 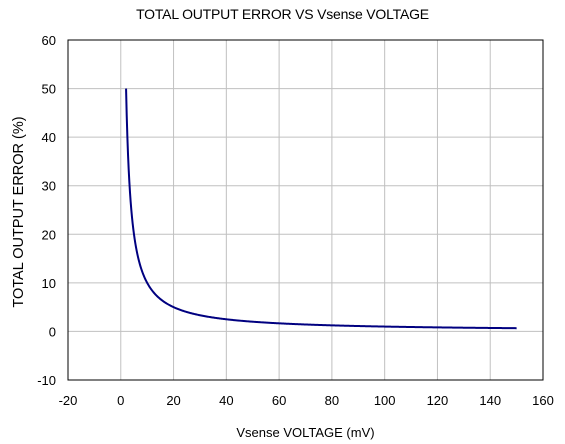 I want to click on y-tick-label: 50, so click(x=49, y=89).